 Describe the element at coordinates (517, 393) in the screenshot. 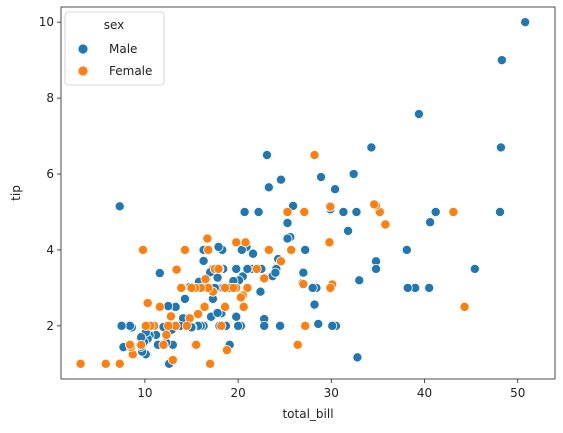

I see `x-tick-label: 50` at that location.